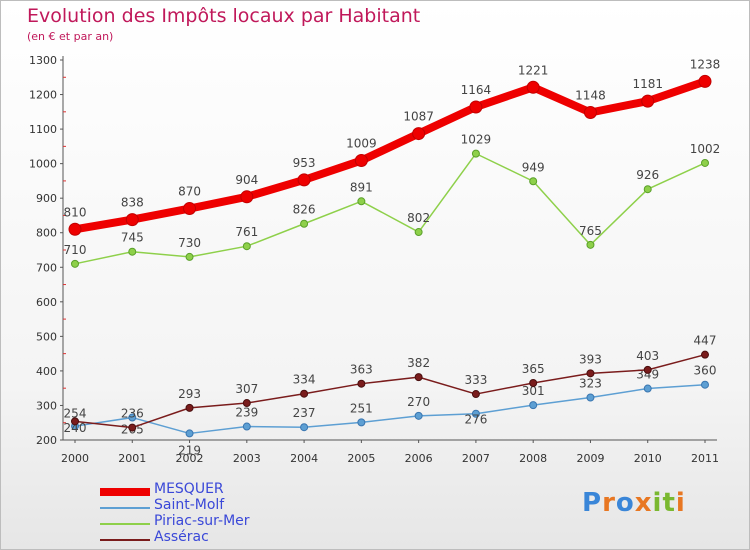 The image size is (750, 550). What do you see at coordinates (533, 369) in the screenshot?
I see `data-label: 365` at bounding box center [533, 369].